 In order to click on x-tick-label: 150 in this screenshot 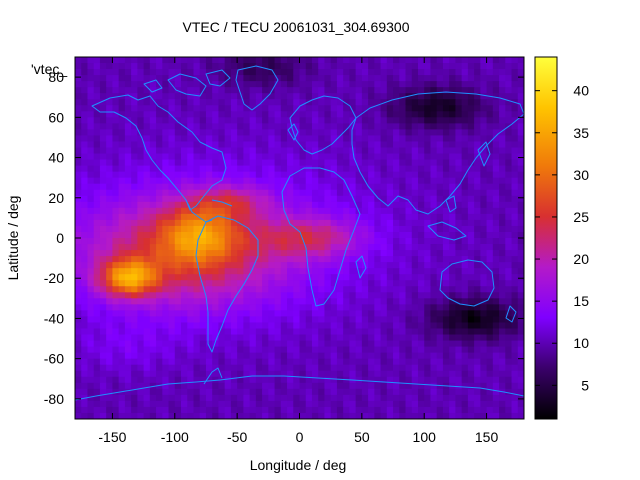, I will do `click(487, 437)`.